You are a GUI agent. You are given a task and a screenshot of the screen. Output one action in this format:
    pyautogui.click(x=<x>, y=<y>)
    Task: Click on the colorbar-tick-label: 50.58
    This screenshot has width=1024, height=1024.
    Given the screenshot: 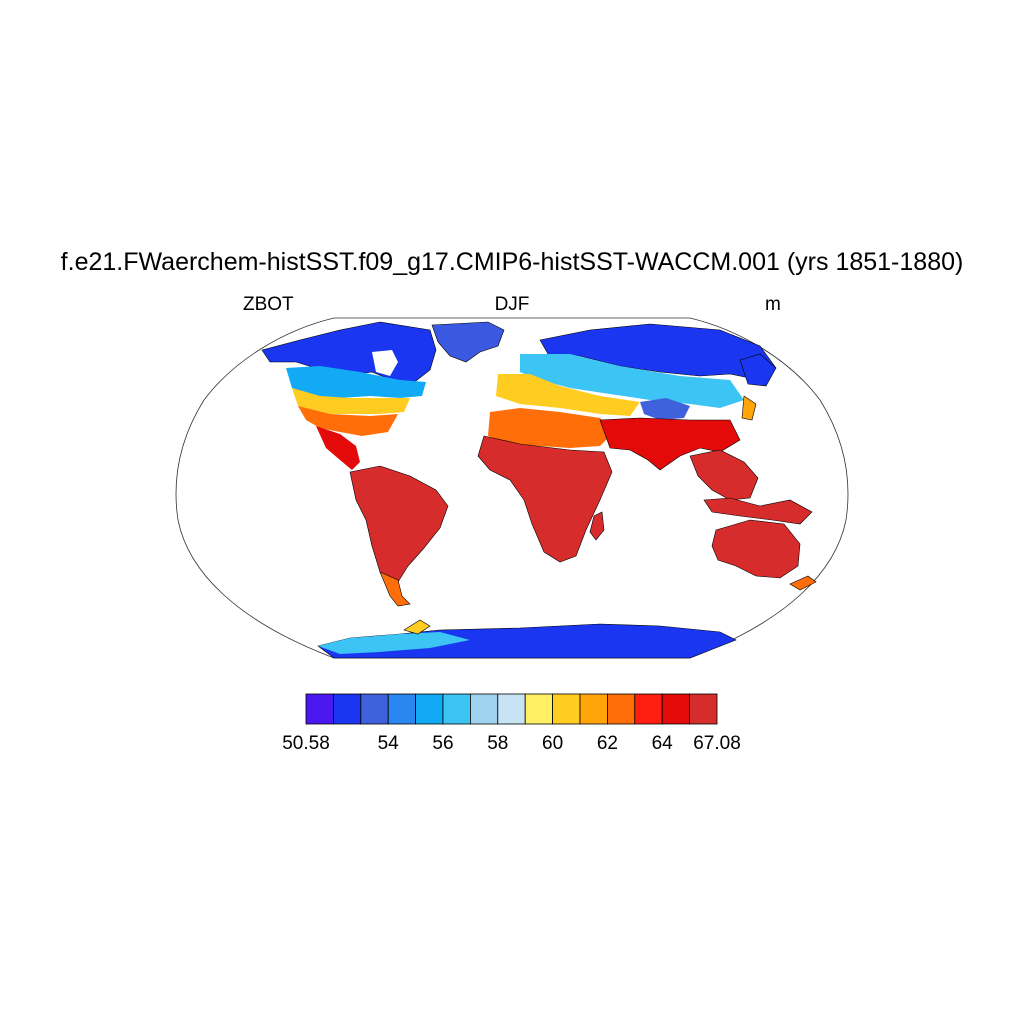 What is the action you would take?
    pyautogui.click(x=306, y=743)
    